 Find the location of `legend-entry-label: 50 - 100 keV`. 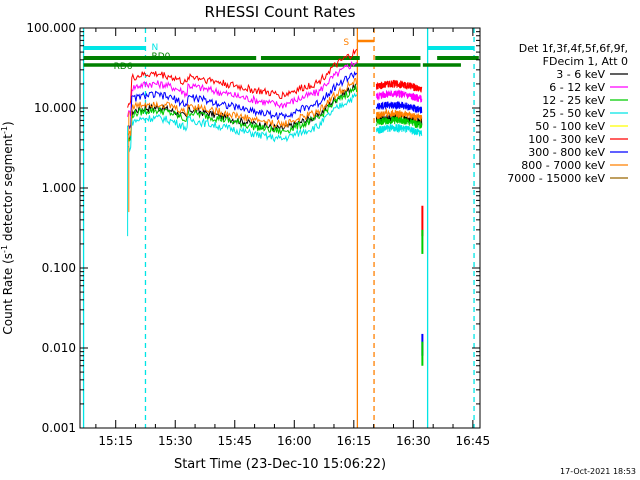

legend-entry-label: 50 - 100 keV is located at coordinates (570, 126).